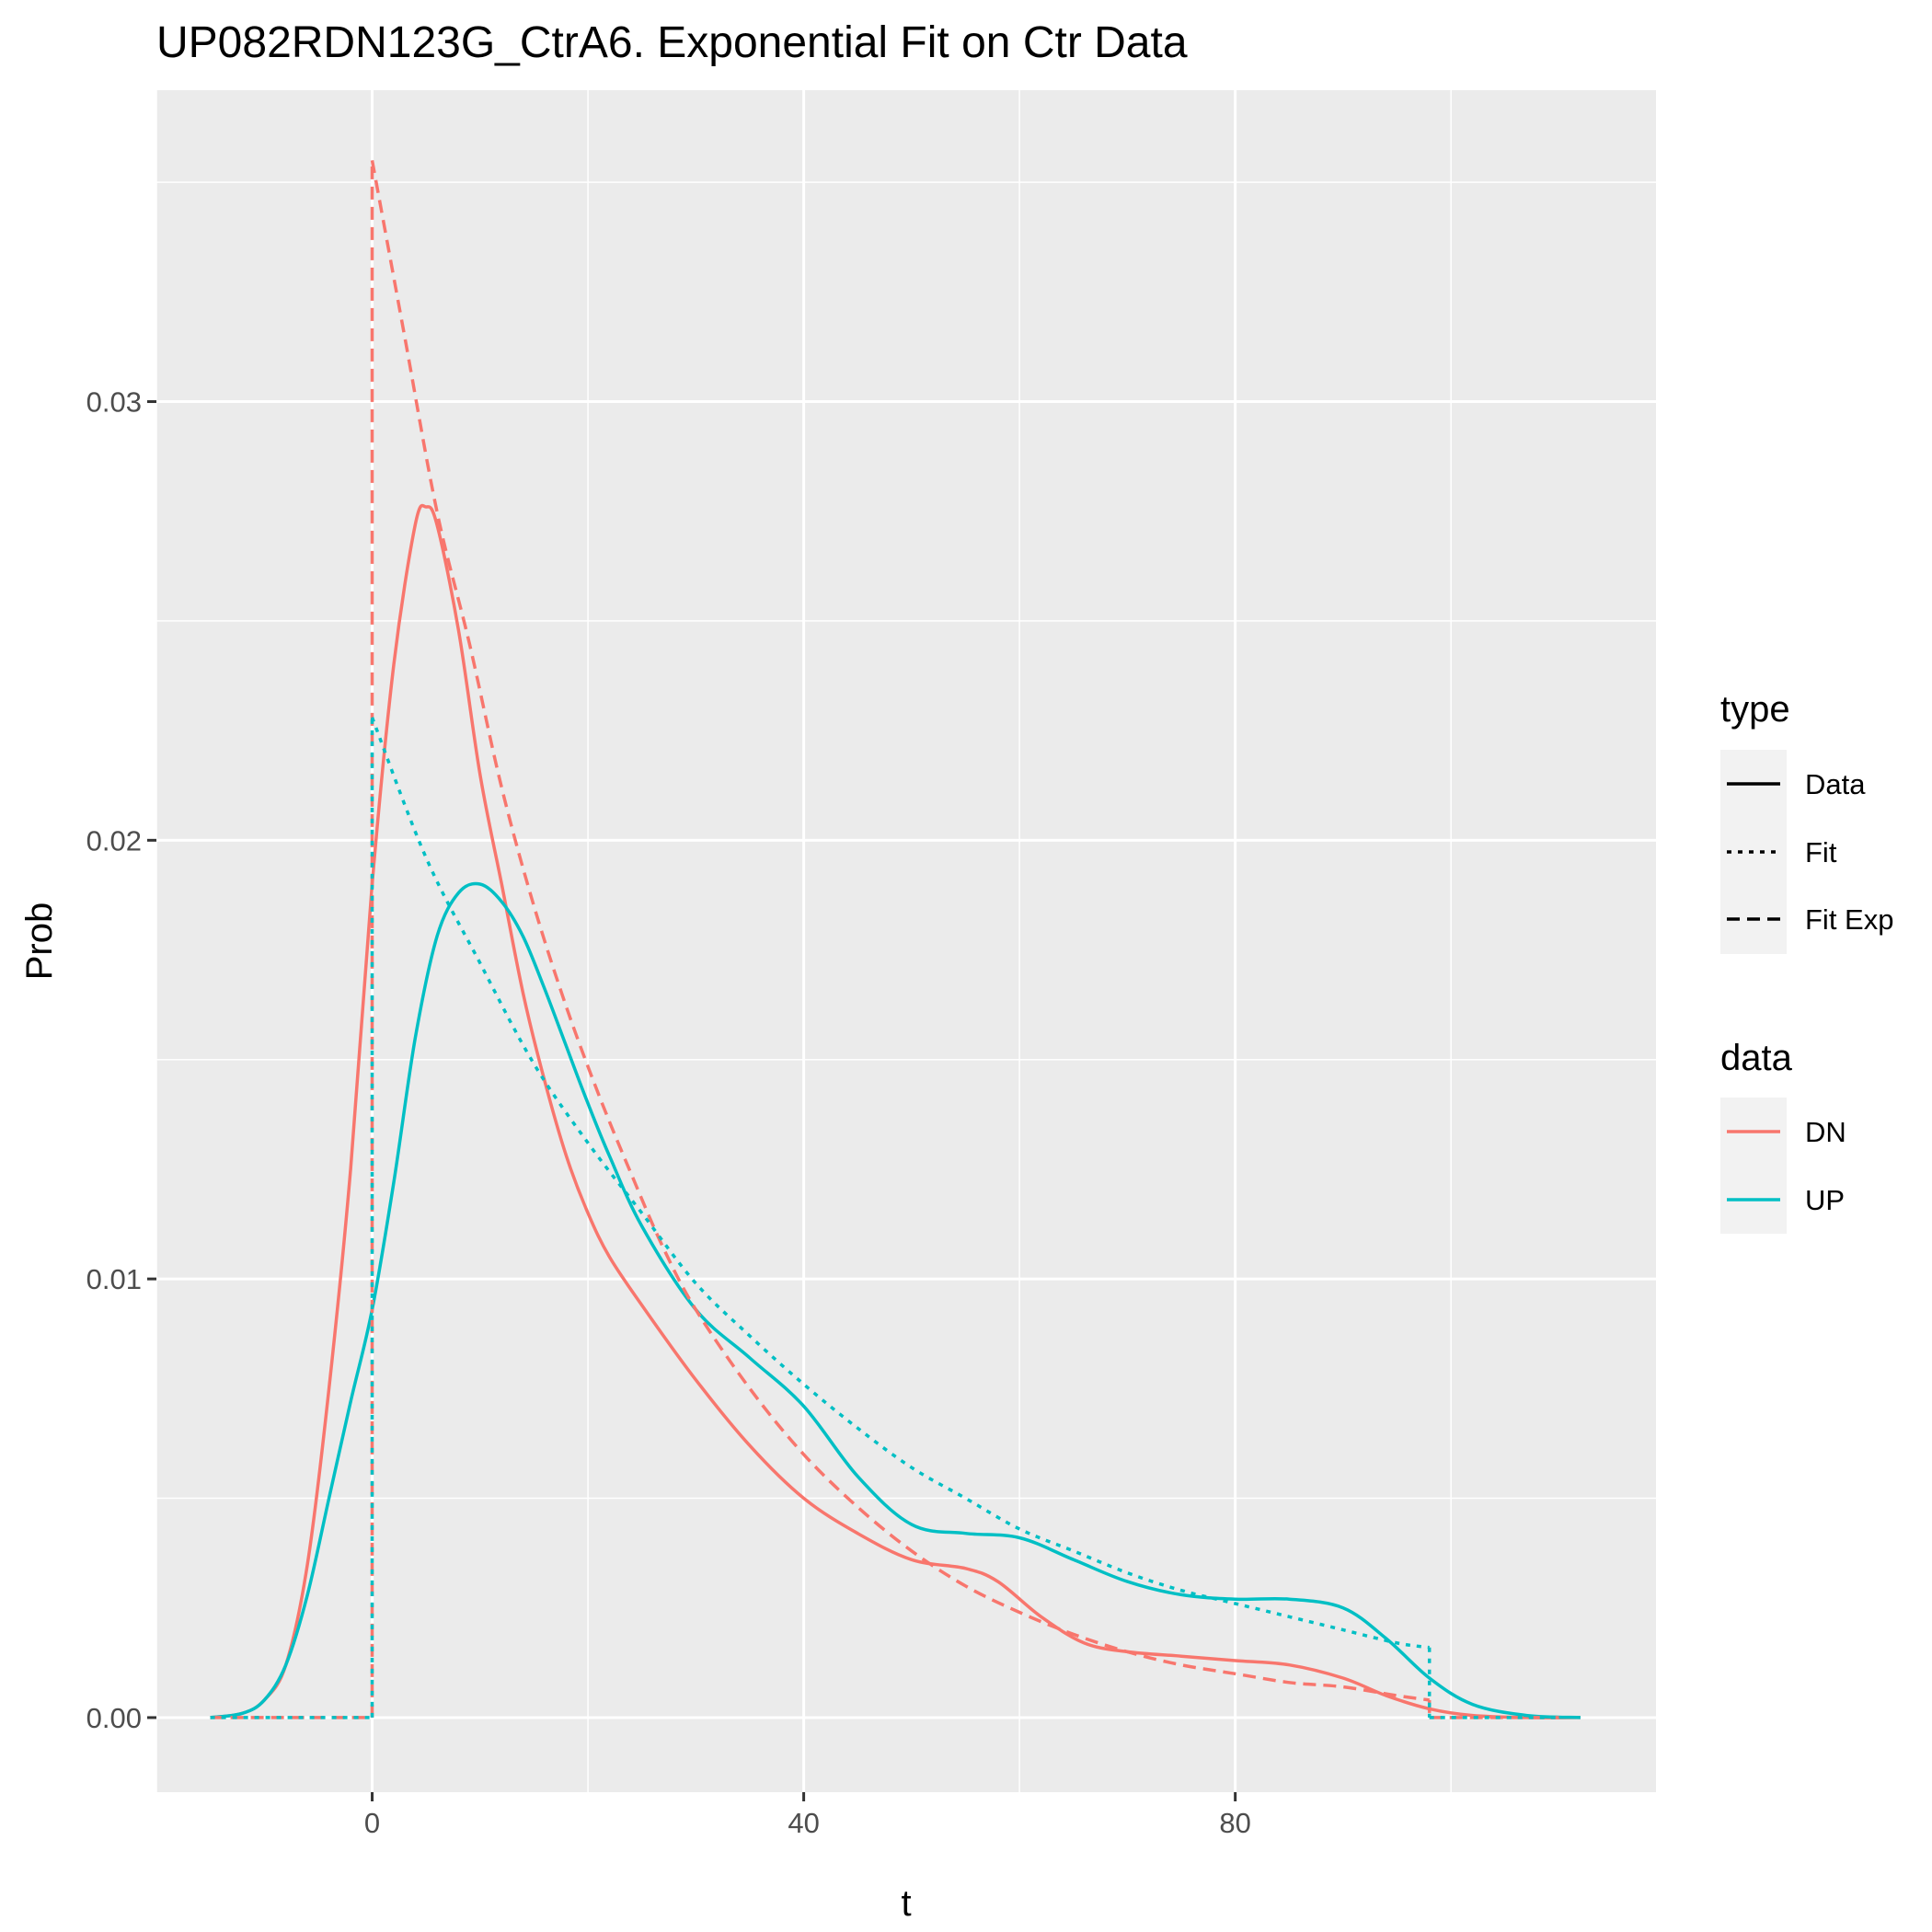 The image size is (1932, 1932). What do you see at coordinates (1825, 1200) in the screenshot?
I see `legend-label-up: UP` at bounding box center [1825, 1200].